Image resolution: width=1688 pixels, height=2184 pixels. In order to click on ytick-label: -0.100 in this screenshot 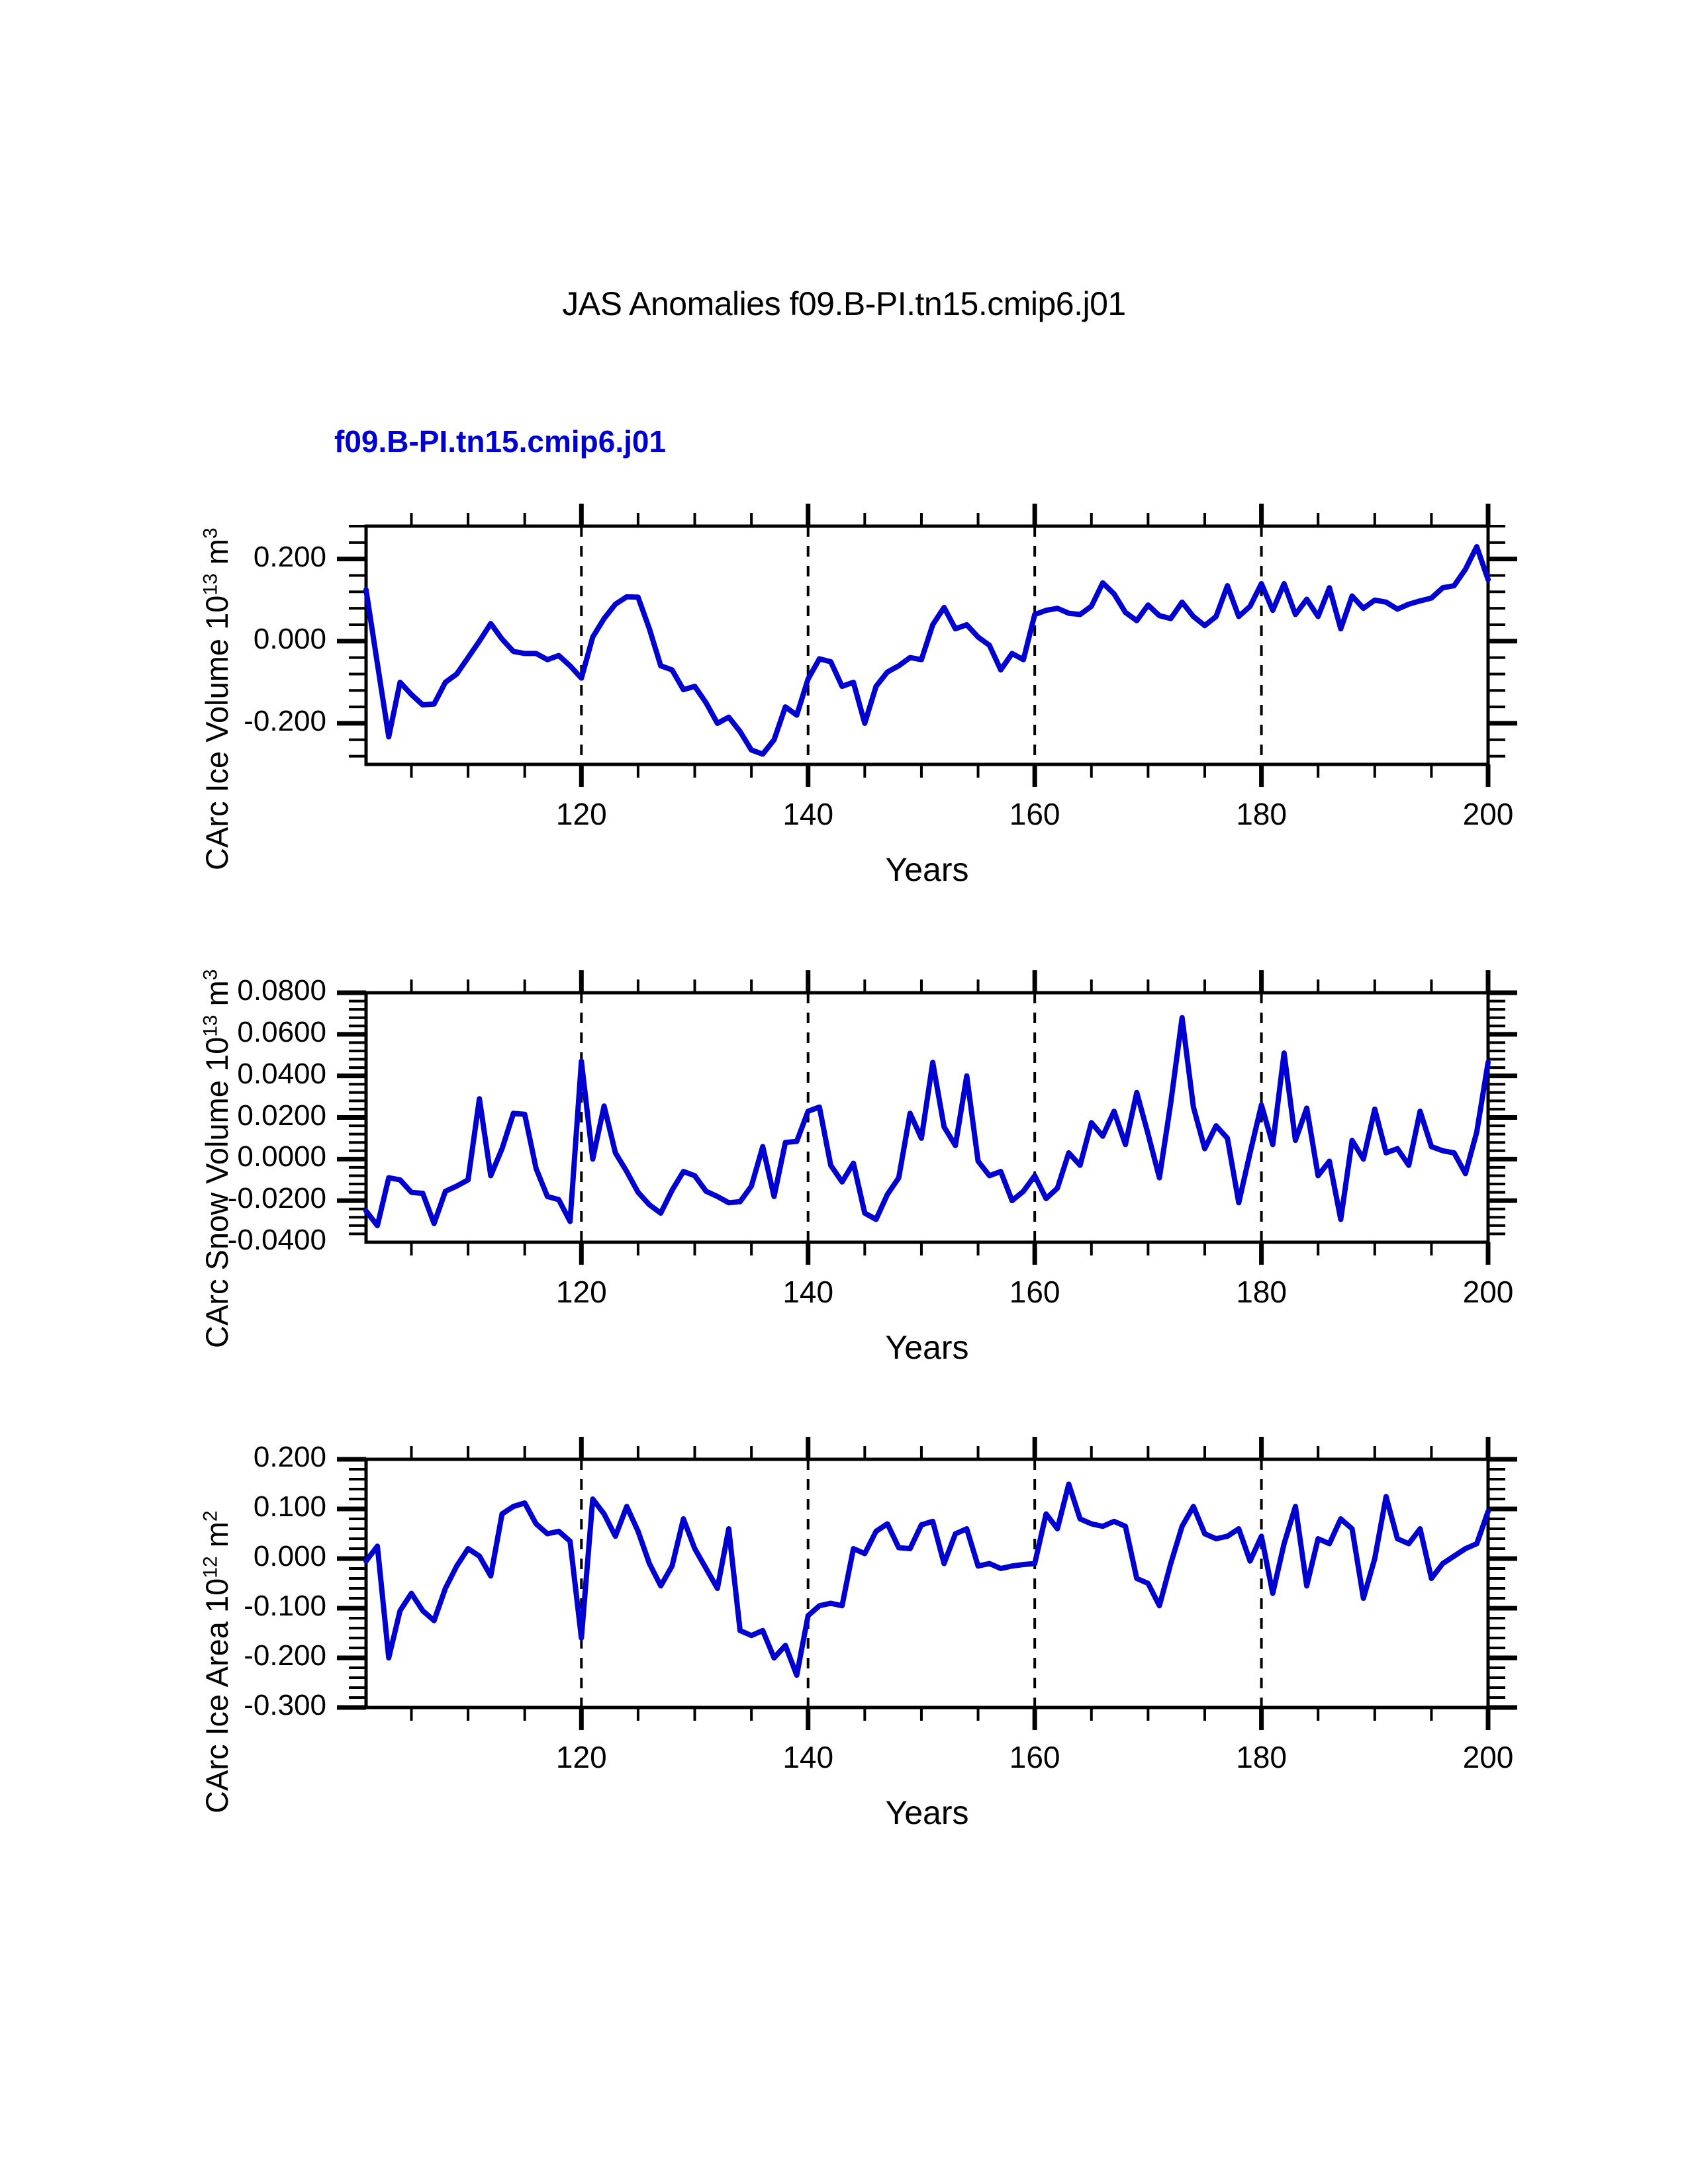, I will do `click(285, 1606)`.